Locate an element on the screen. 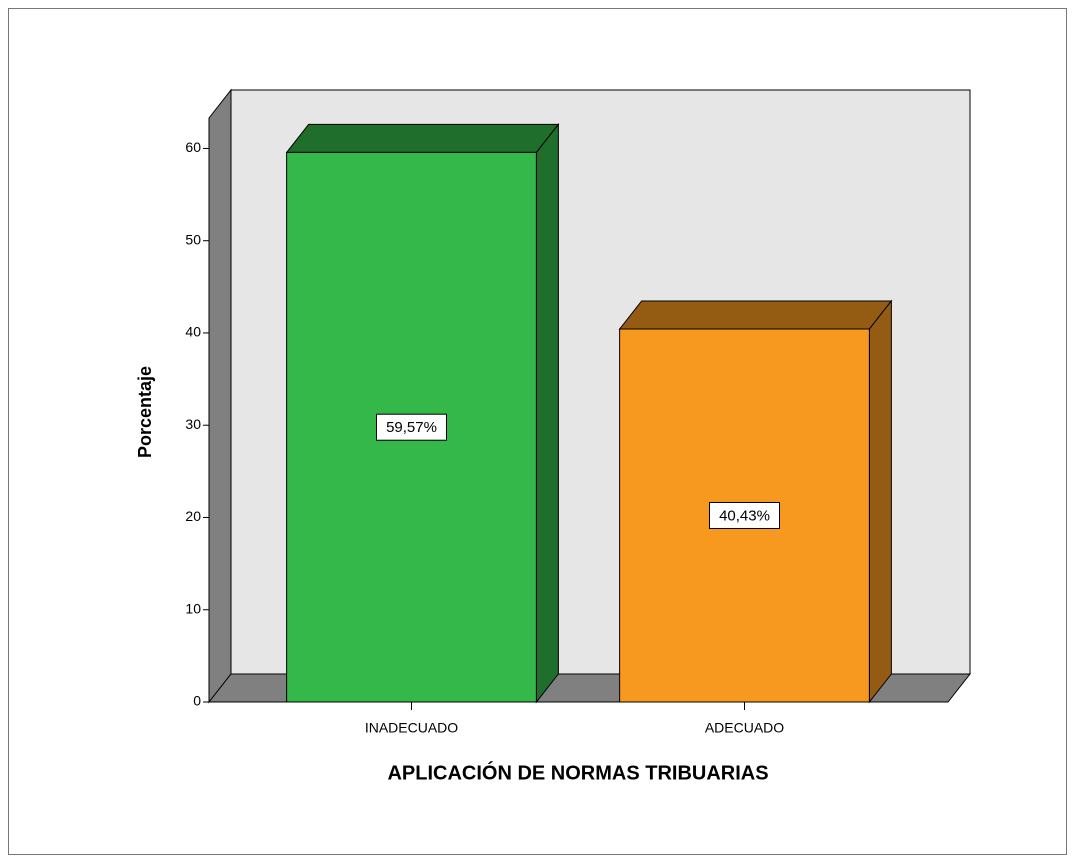 The image size is (1075, 860). value-label: 40,43% is located at coordinates (744, 515).